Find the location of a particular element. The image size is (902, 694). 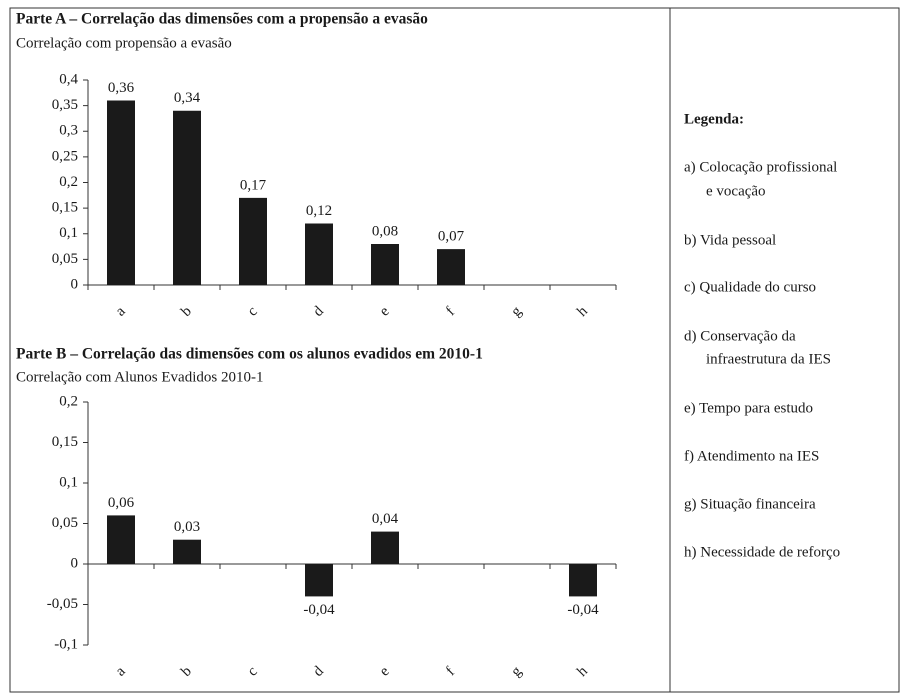

legend-item: e) Tempo para estudo is located at coordinates (748, 408).